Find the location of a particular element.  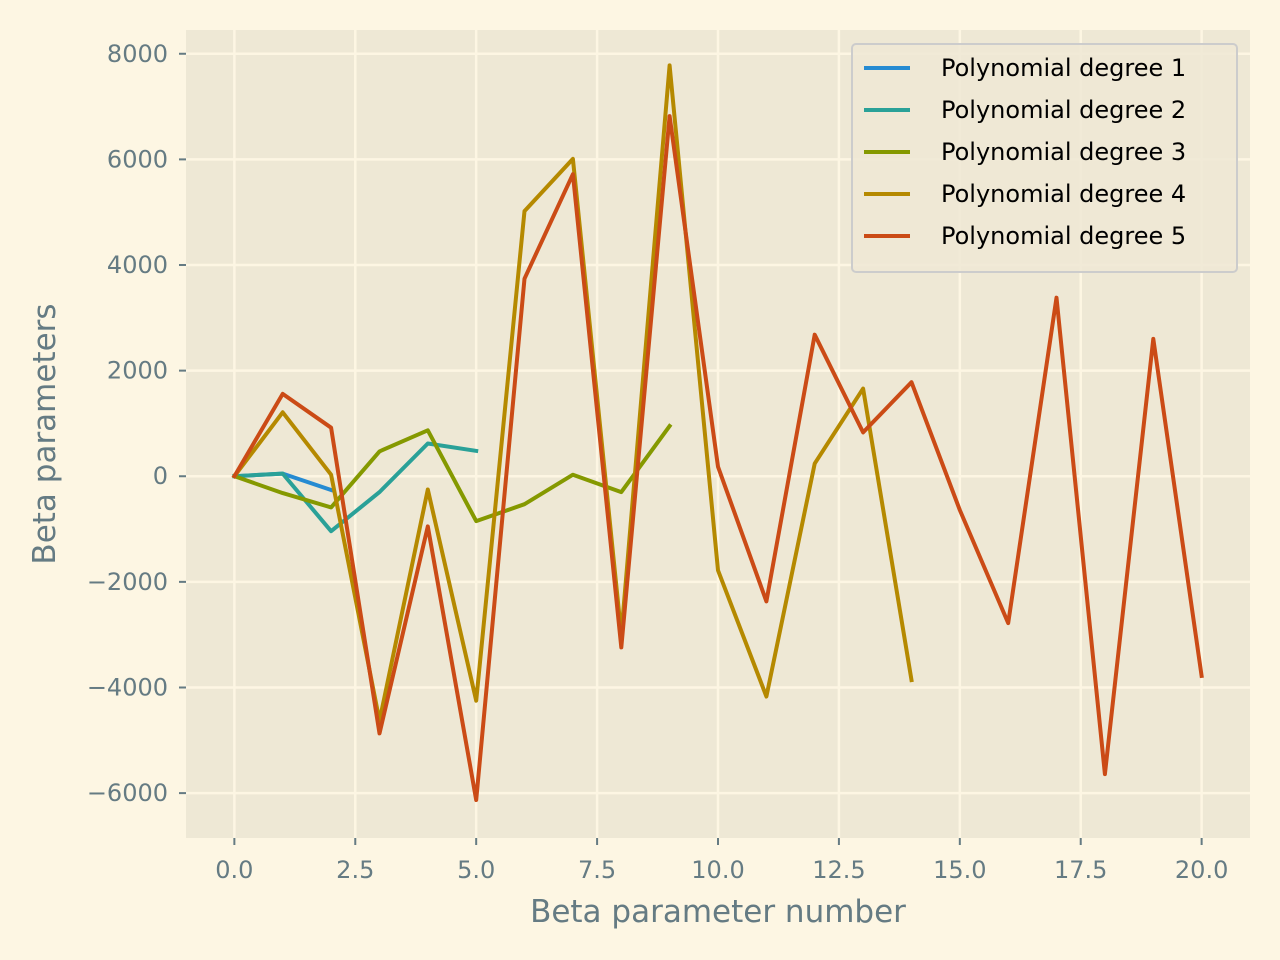

y-axis-title: Beta parameters is located at coordinates (45, 433).